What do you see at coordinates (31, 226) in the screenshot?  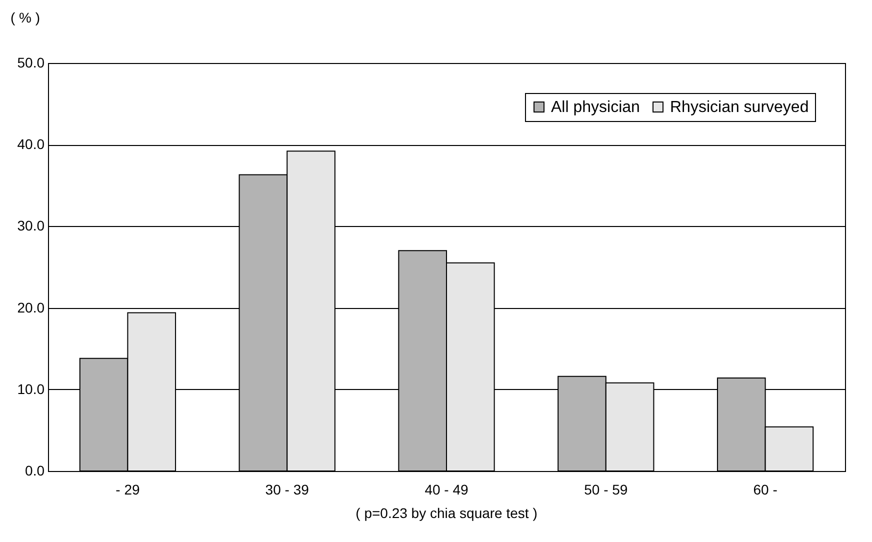 I see `y-tick-label: 30.0` at bounding box center [31, 226].